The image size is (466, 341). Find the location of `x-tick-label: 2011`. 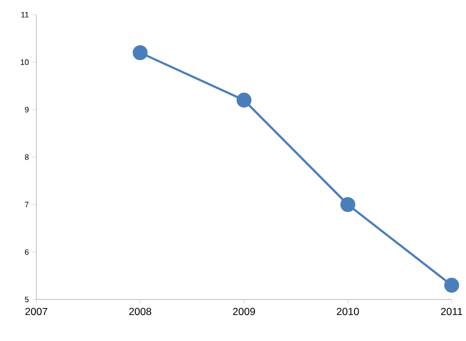

x-tick-label: 2011 is located at coordinates (451, 312).